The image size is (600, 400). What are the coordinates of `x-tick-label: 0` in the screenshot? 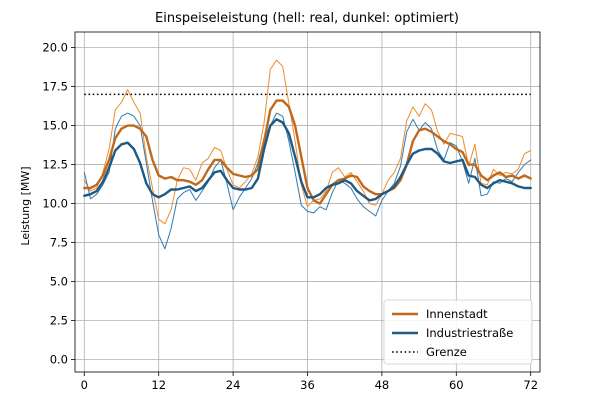 It's located at (84, 385).